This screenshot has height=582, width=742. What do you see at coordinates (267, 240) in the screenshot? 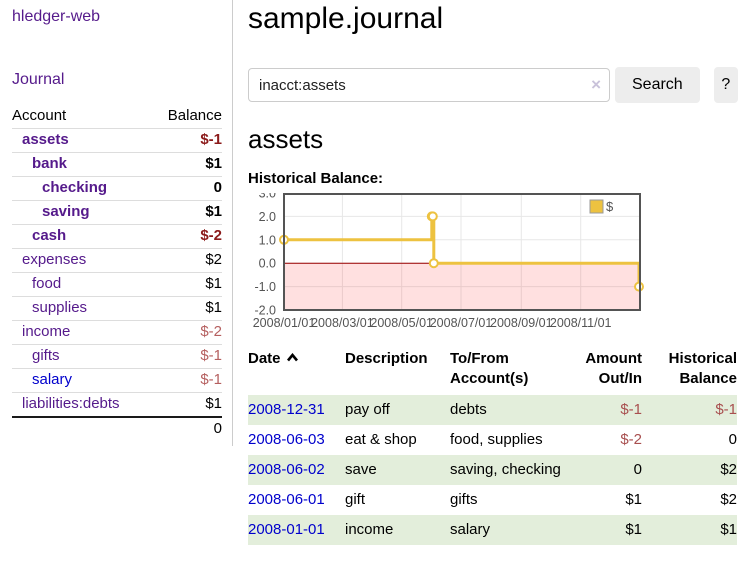
I see `svg-text: 1.0` at bounding box center [267, 240].